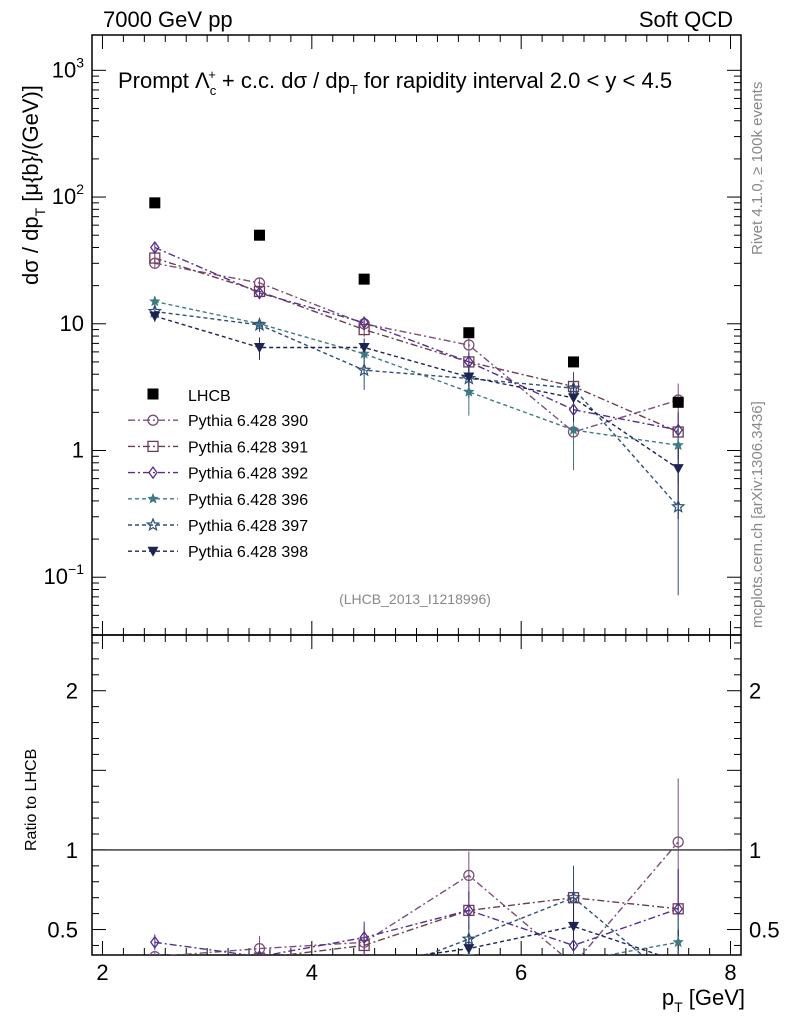  I want to click on legend-label: Pythia 6.428 396, so click(248, 500).